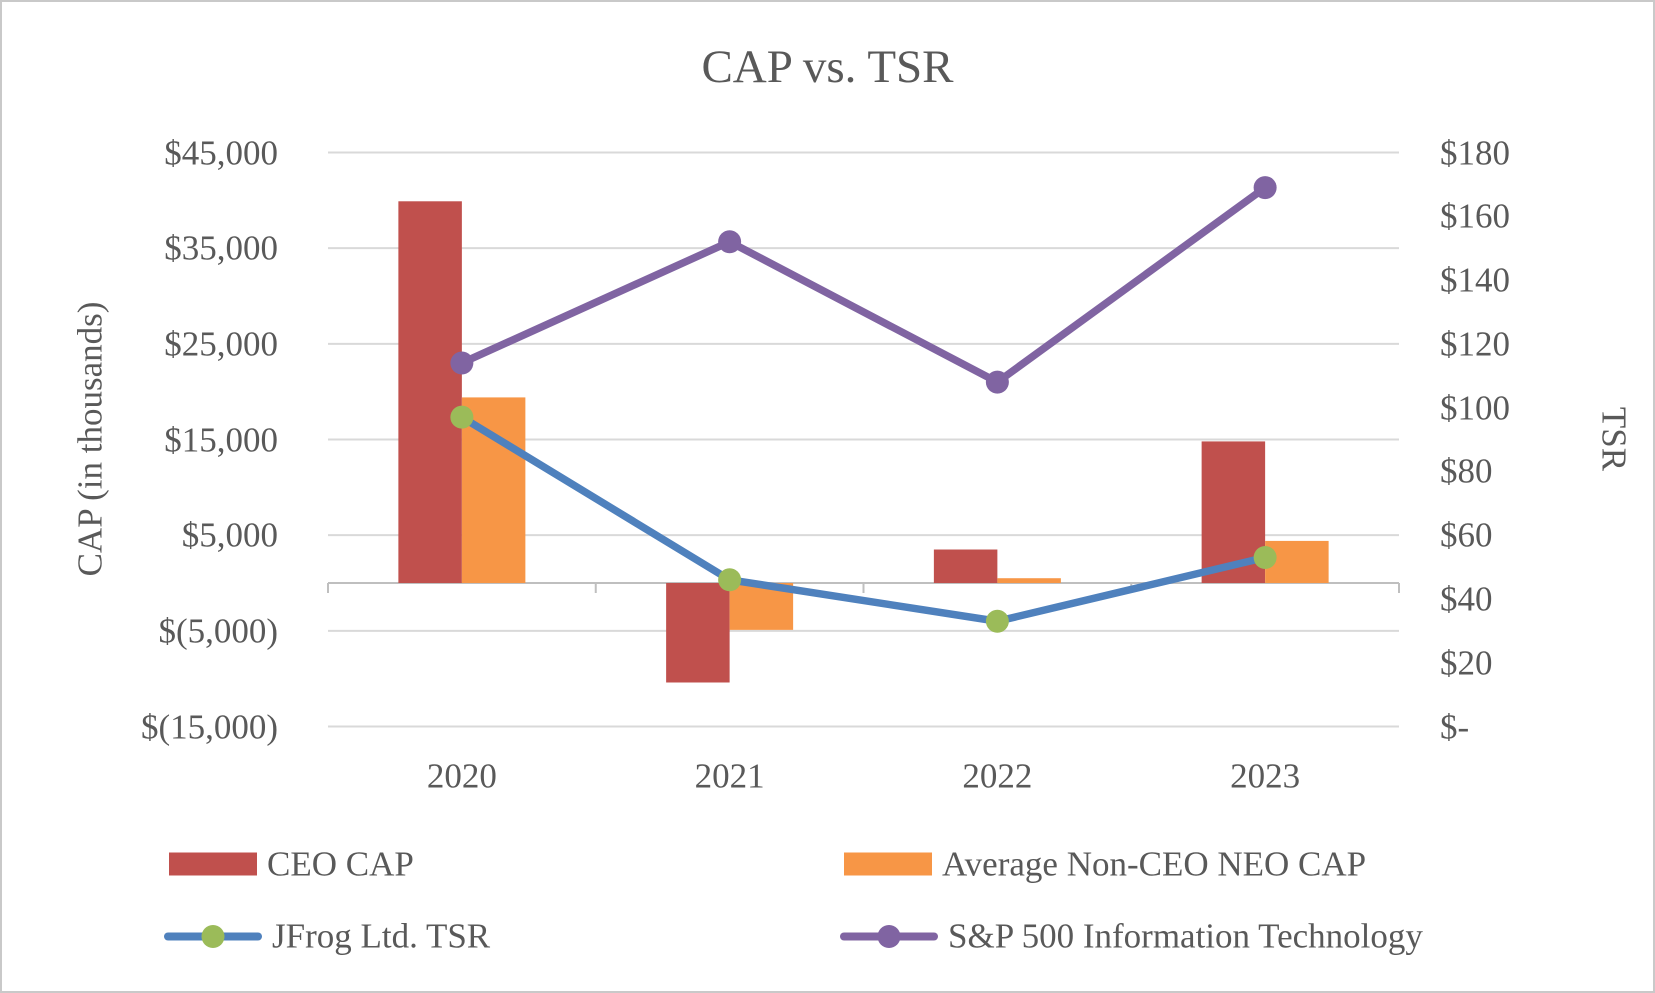  Describe the element at coordinates (221, 152) in the screenshot. I see `y-axis-tick-label: $45,000` at that location.